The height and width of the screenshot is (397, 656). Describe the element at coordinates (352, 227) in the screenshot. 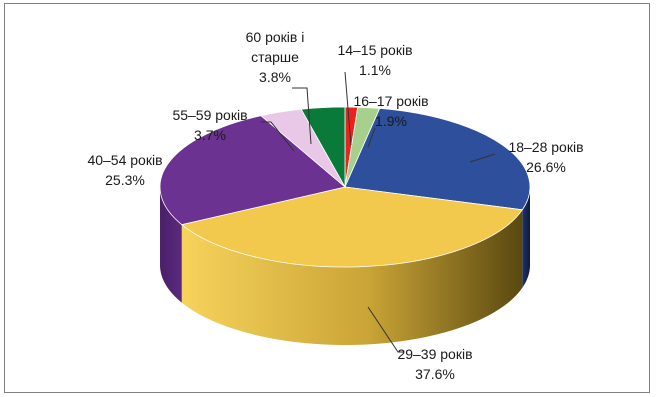

I see `slice-29-39-років` at that location.